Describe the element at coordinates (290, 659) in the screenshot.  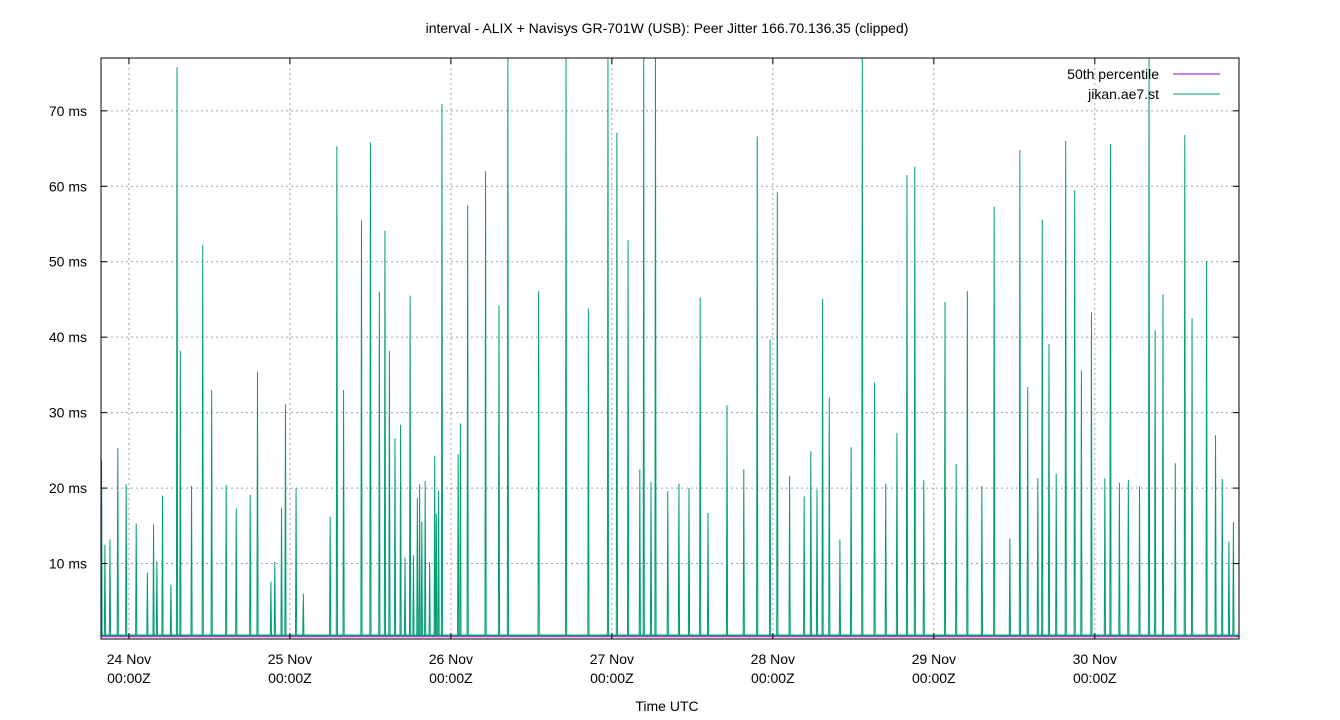
I see `x-tick-label-date: 25 Nov` at that location.